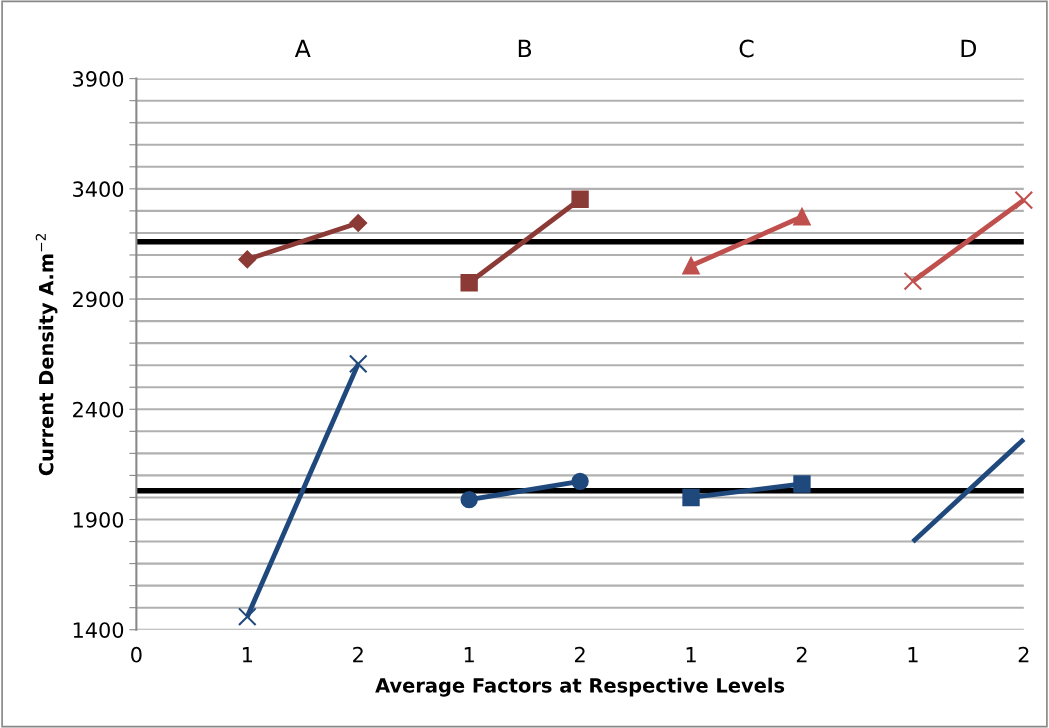  Describe the element at coordinates (46, 355) in the screenshot. I see `y-axis-title: Current Density A.m$^{−2}$` at that location.